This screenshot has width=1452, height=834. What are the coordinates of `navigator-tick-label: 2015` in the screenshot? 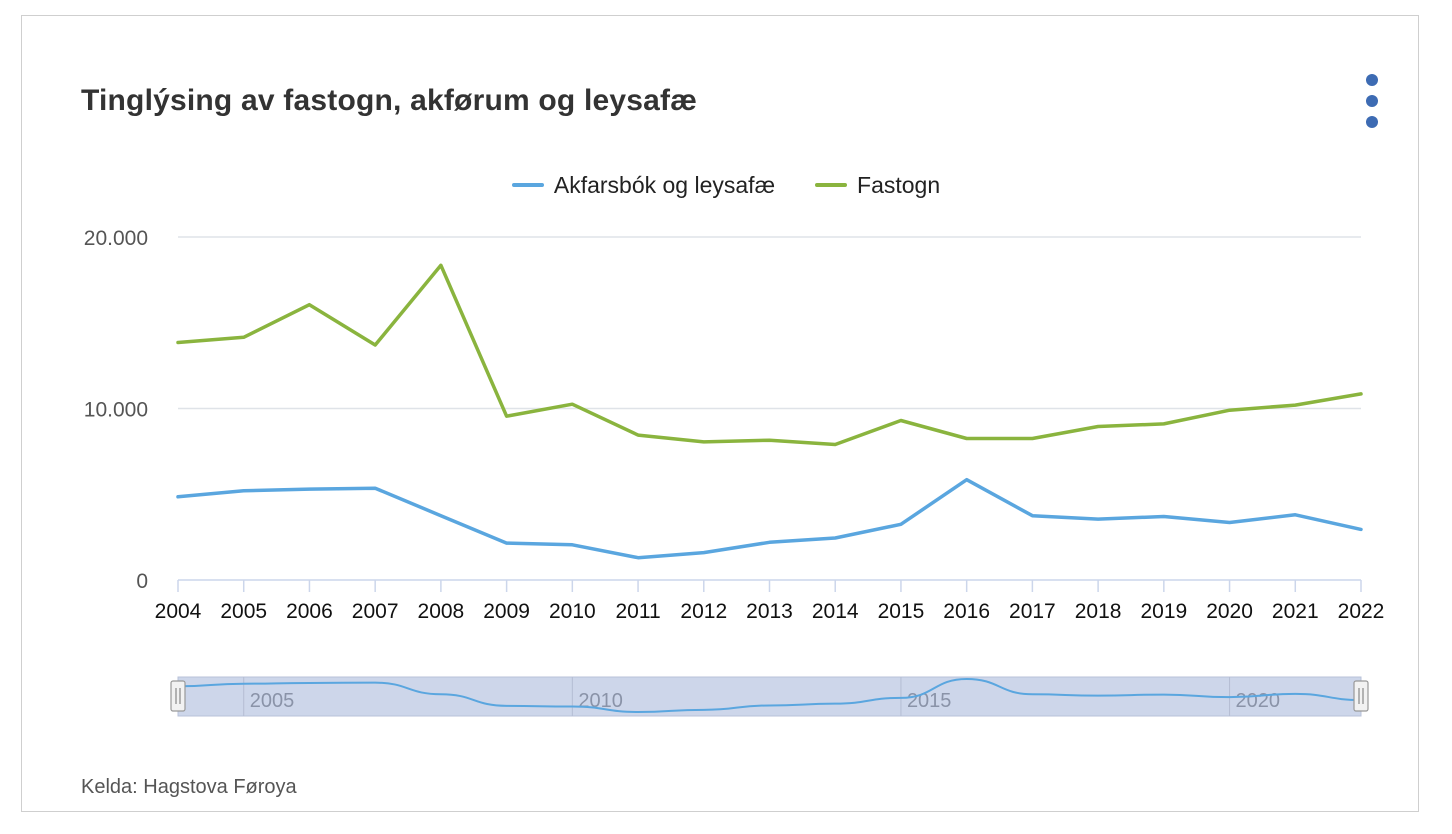 It's located at (929, 701).